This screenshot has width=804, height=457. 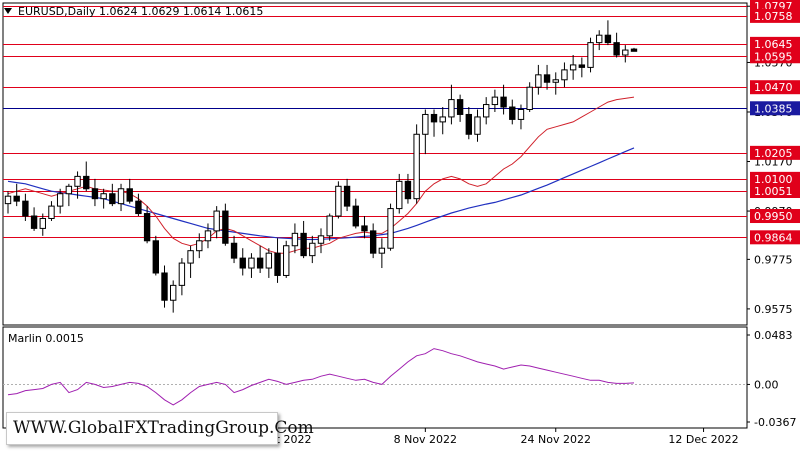 What do you see at coordinates (140, 11) in the screenshot?
I see `symbol-header: EURUSD,Daily 1.0624 1.0629 1.0614 1.0615` at bounding box center [140, 11].